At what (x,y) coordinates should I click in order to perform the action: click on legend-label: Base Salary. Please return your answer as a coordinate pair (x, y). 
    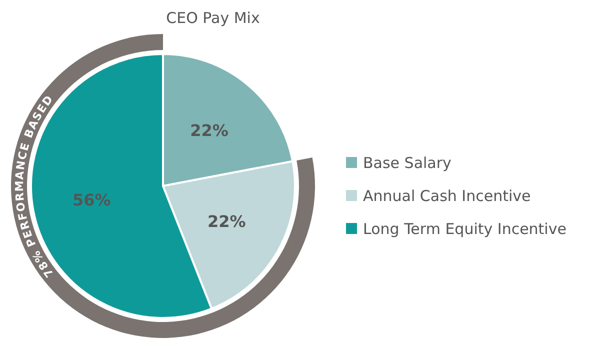
    Looking at the image, I should click on (407, 163).